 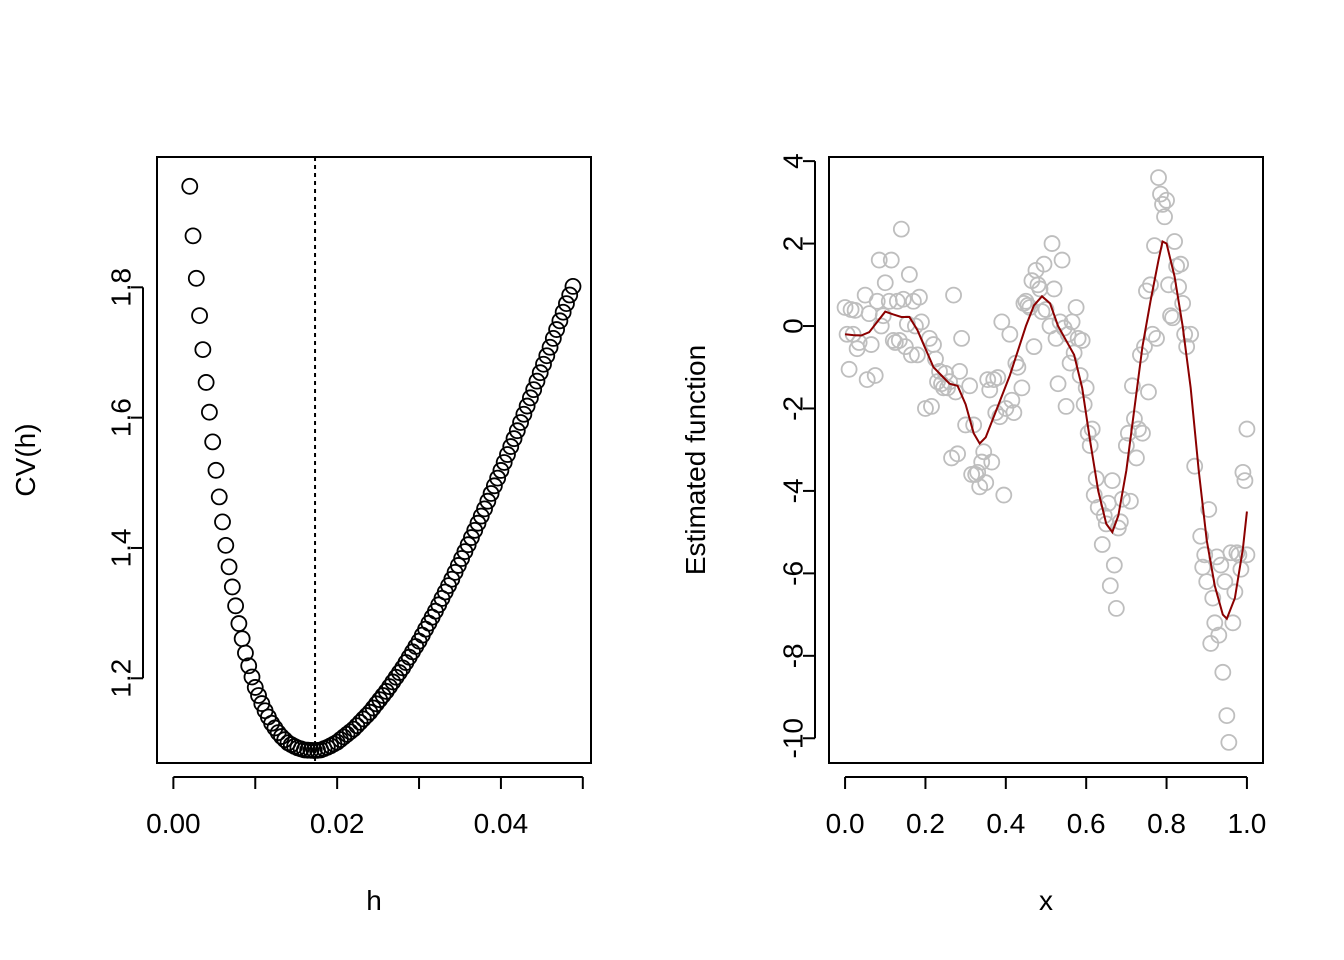 I want to click on y-tick-label: -10, so click(x=793, y=738).